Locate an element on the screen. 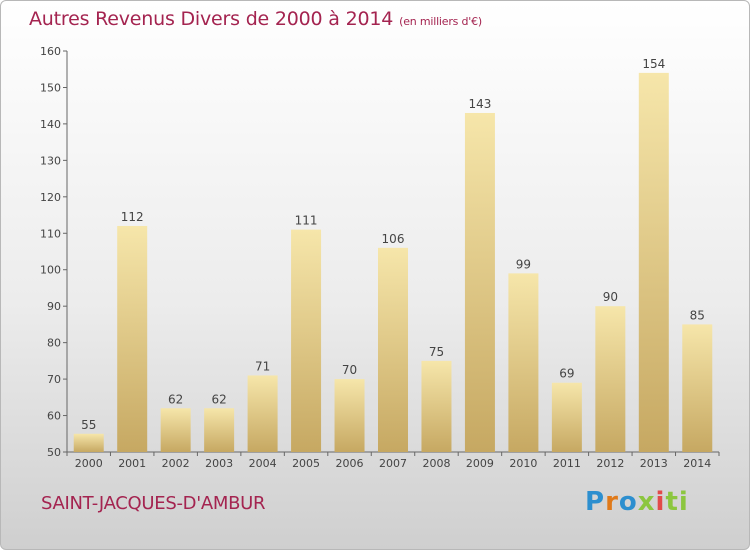 This screenshot has height=550, width=750. data-label: 85 is located at coordinates (697, 315).